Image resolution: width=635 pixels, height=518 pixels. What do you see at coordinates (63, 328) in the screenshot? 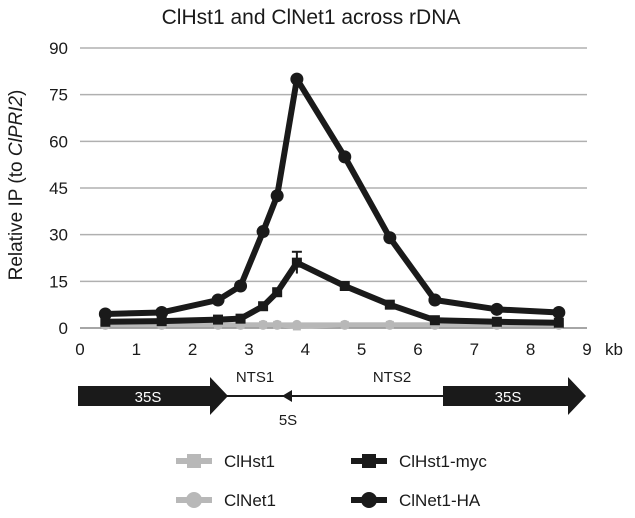
I see `y-tick-label: 0` at bounding box center [63, 328].